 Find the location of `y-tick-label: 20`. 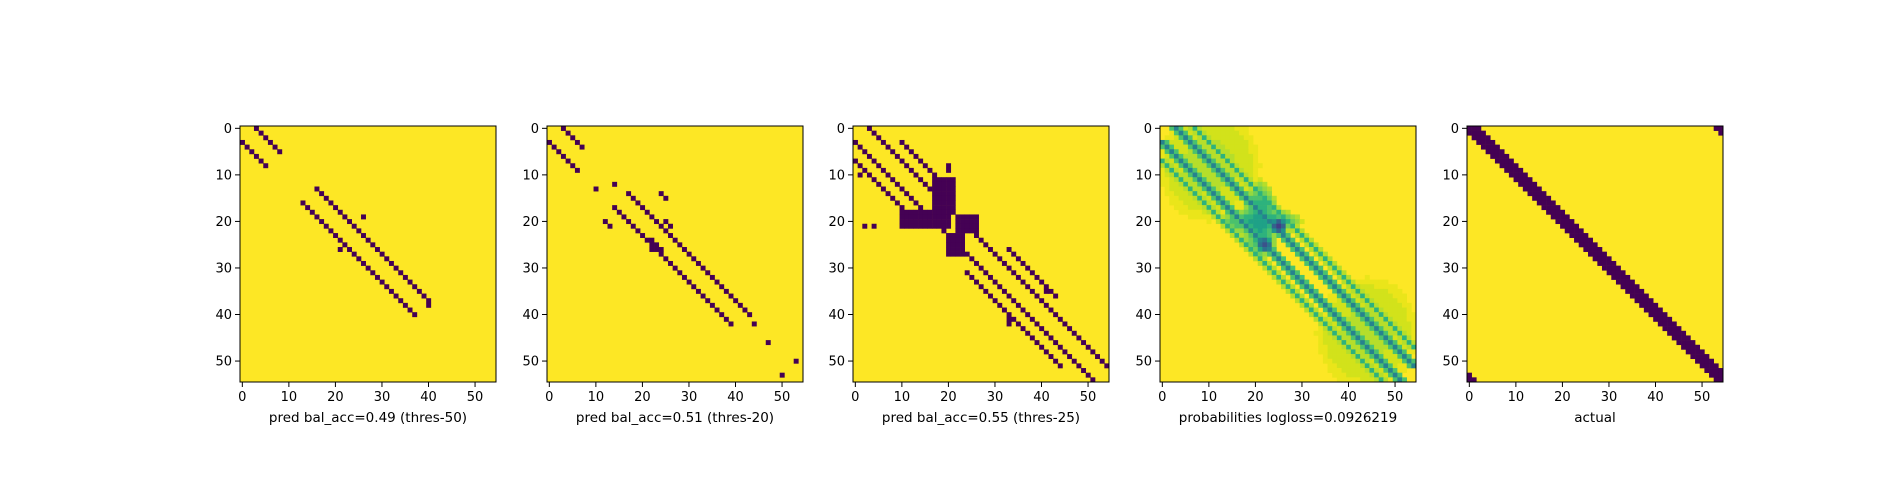

y-tick-label: 20 is located at coordinates (530, 222).